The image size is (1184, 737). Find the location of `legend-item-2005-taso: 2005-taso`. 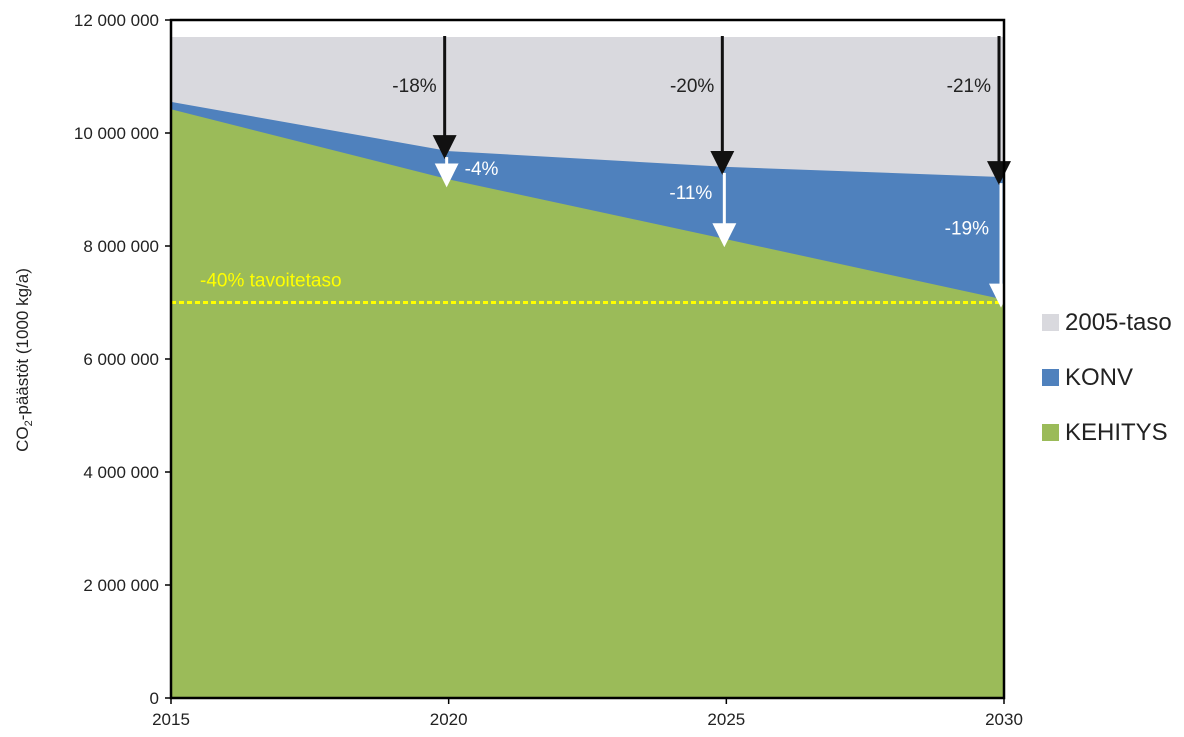

legend-item-2005-taso: 2005-taso is located at coordinates (1107, 322).